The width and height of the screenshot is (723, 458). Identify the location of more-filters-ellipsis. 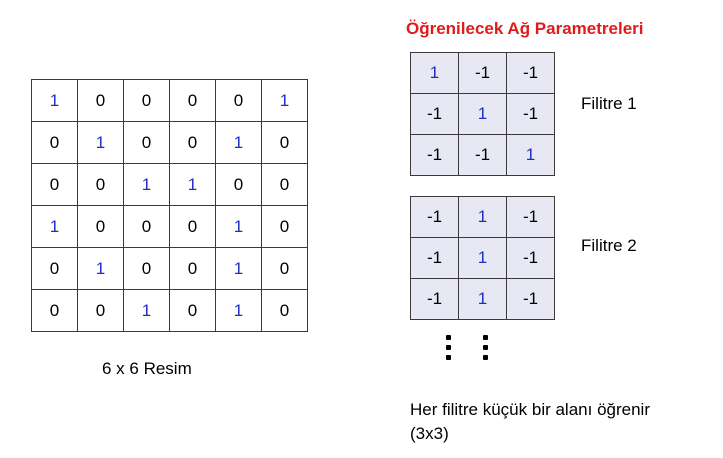
(471, 348).